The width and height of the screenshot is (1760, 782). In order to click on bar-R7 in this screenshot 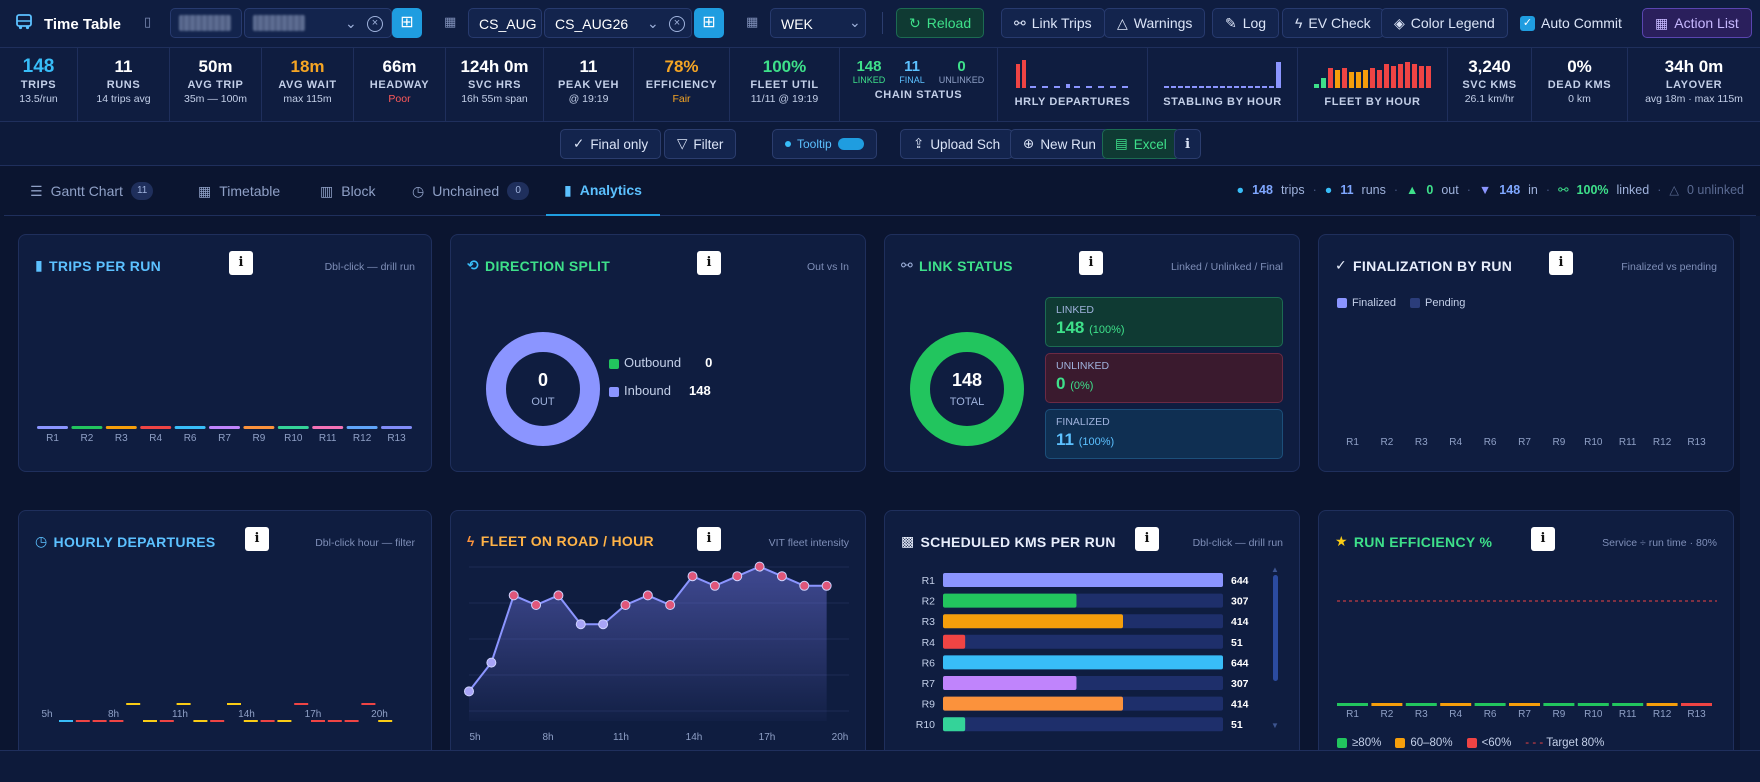, I will do `click(1010, 683)`.